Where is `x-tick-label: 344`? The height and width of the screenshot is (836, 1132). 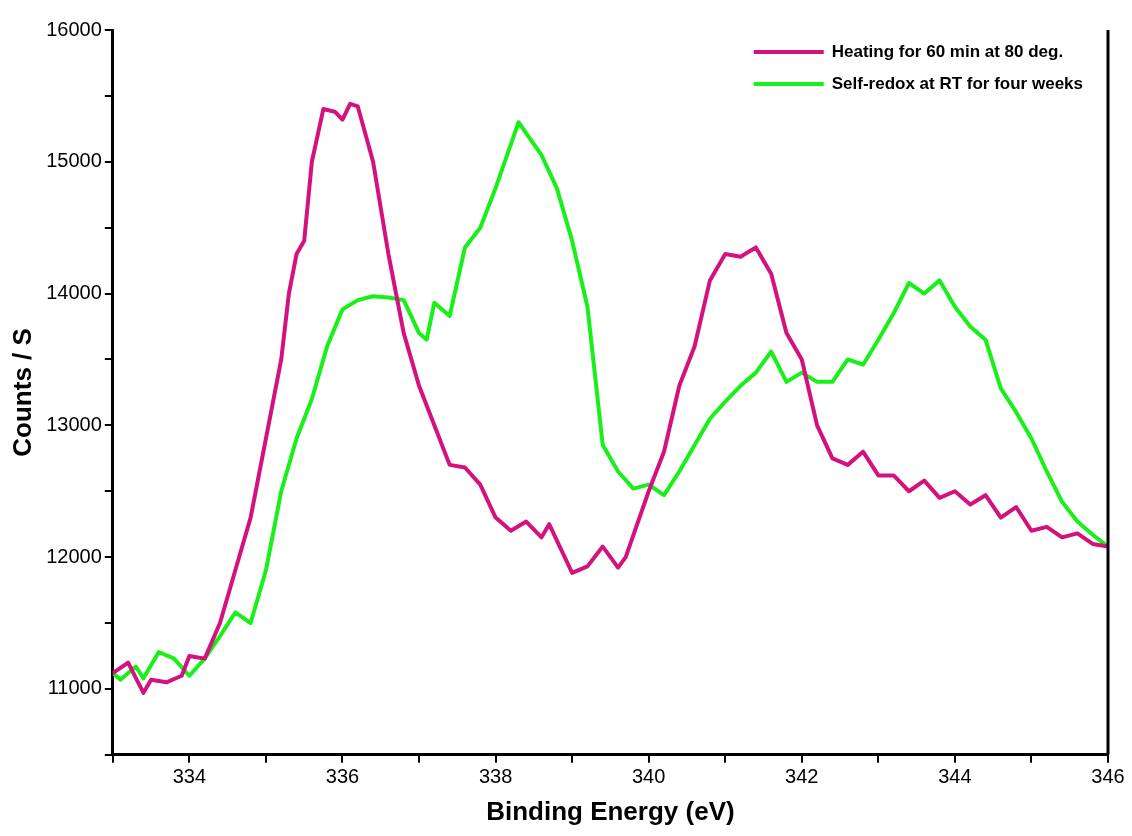 x-tick-label: 344 is located at coordinates (955, 776).